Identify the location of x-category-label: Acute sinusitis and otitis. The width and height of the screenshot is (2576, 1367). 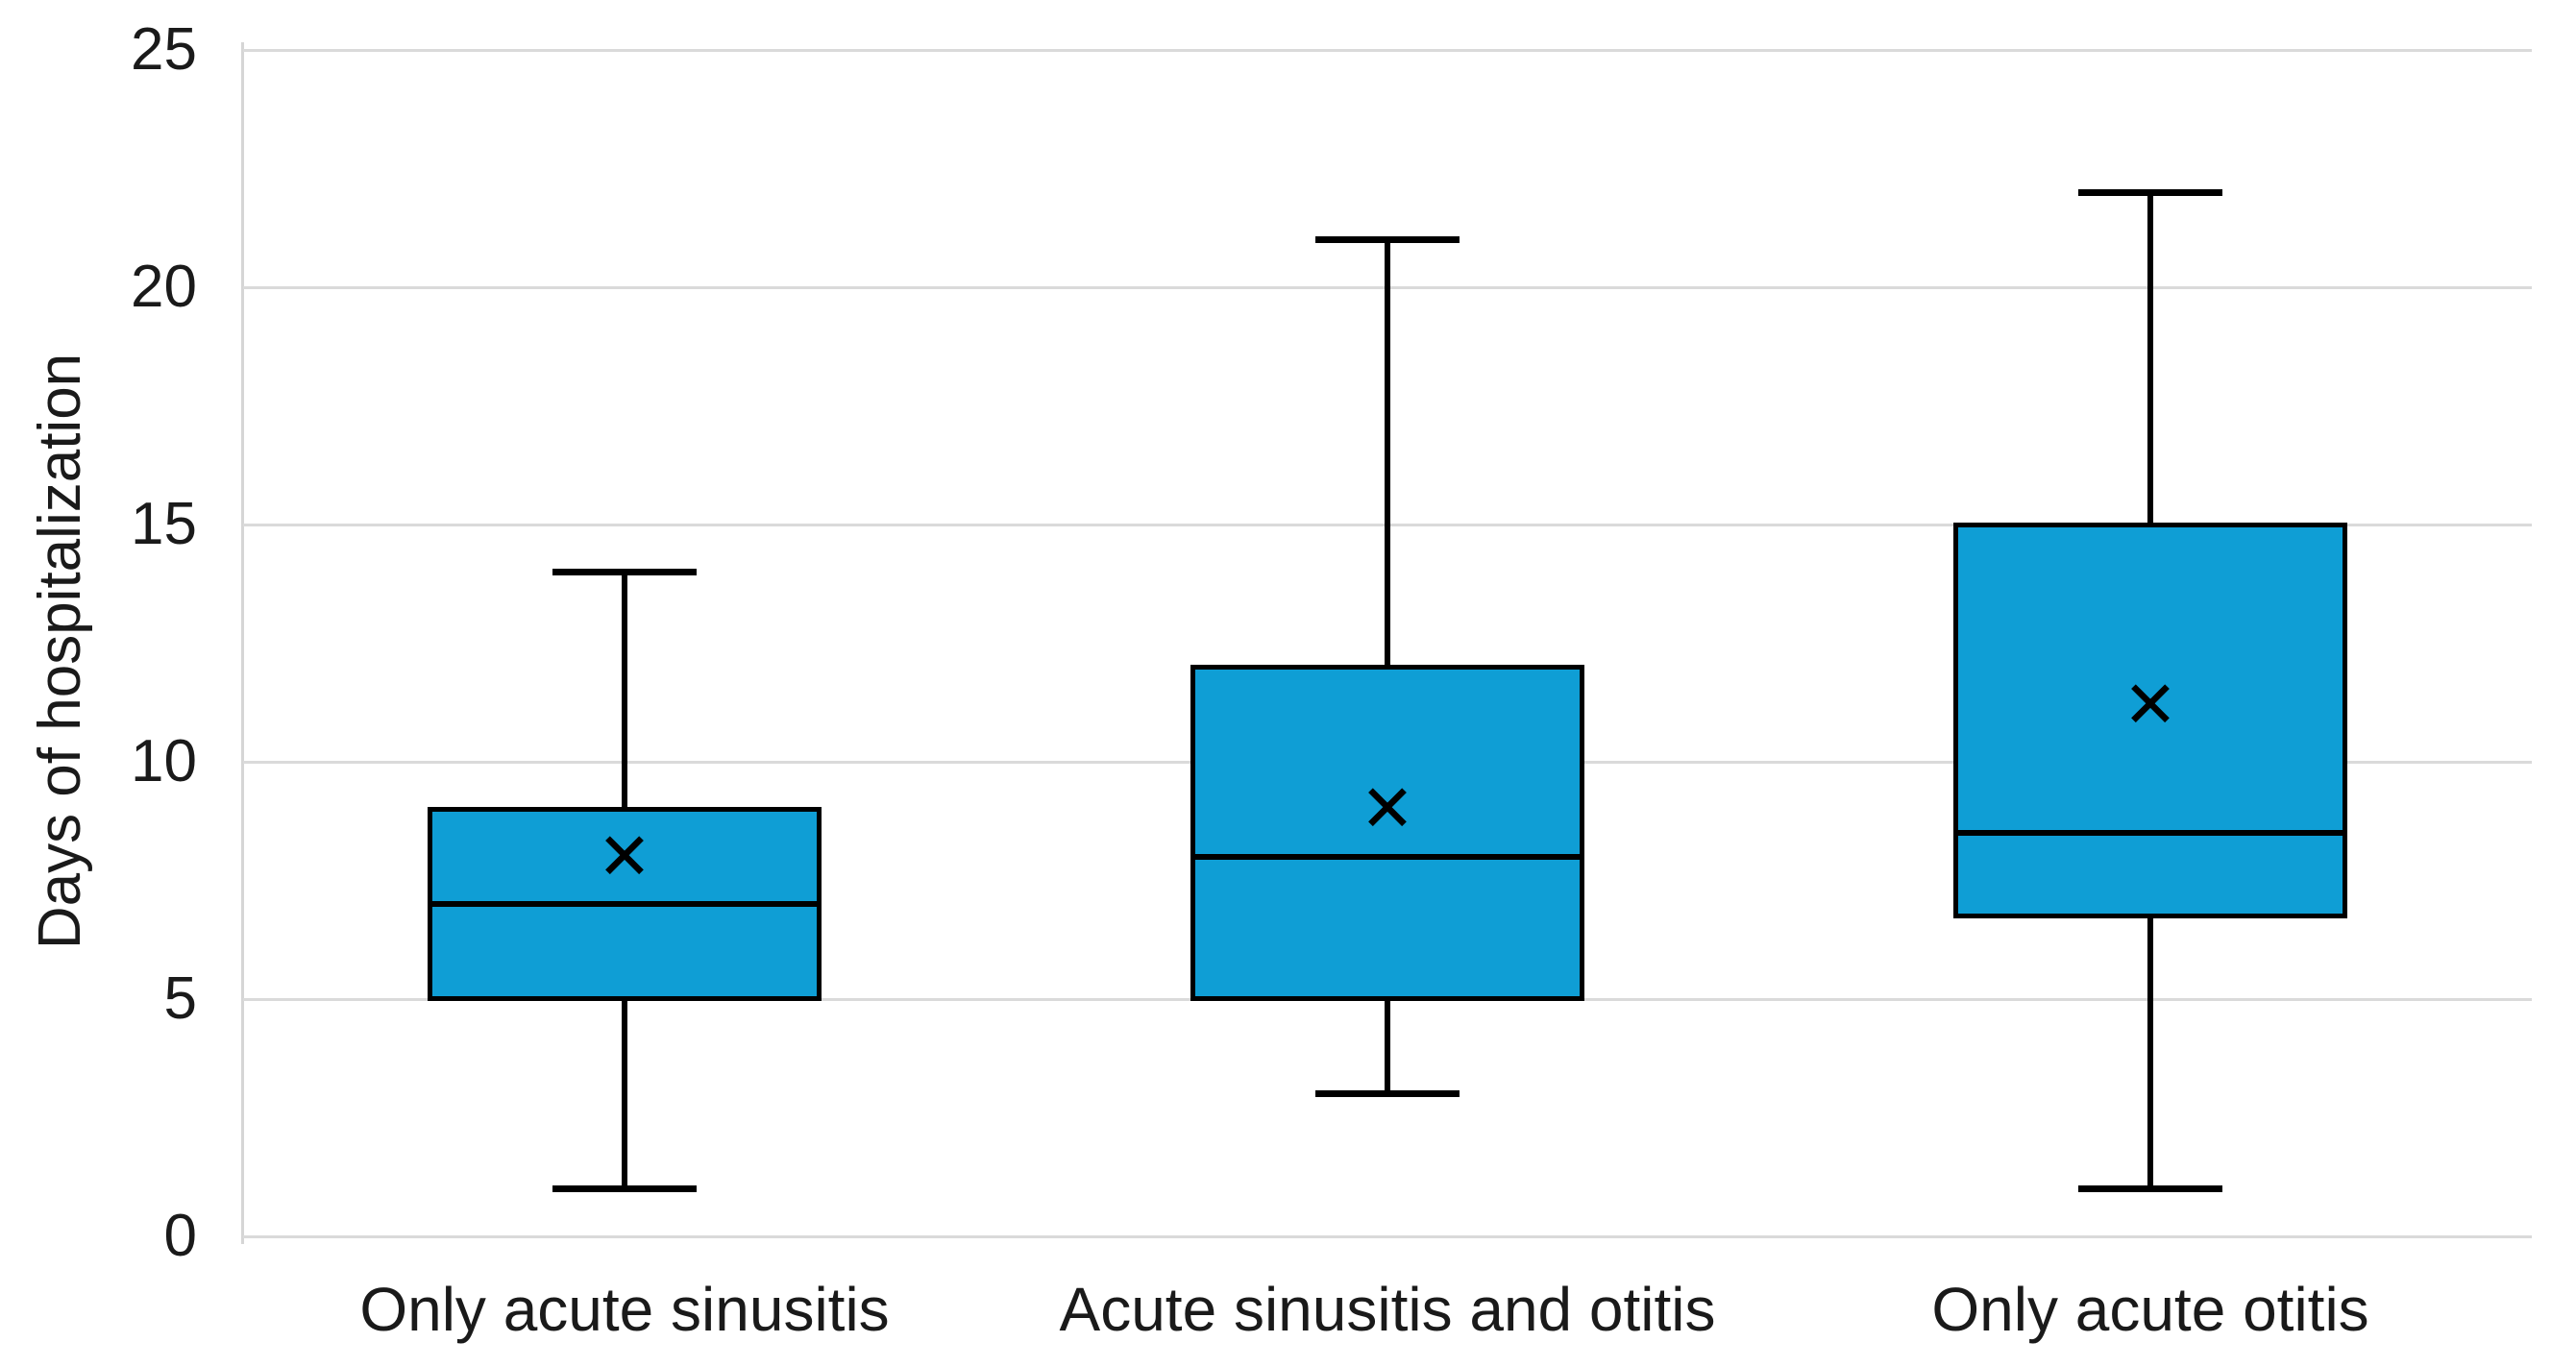
(1387, 1310).